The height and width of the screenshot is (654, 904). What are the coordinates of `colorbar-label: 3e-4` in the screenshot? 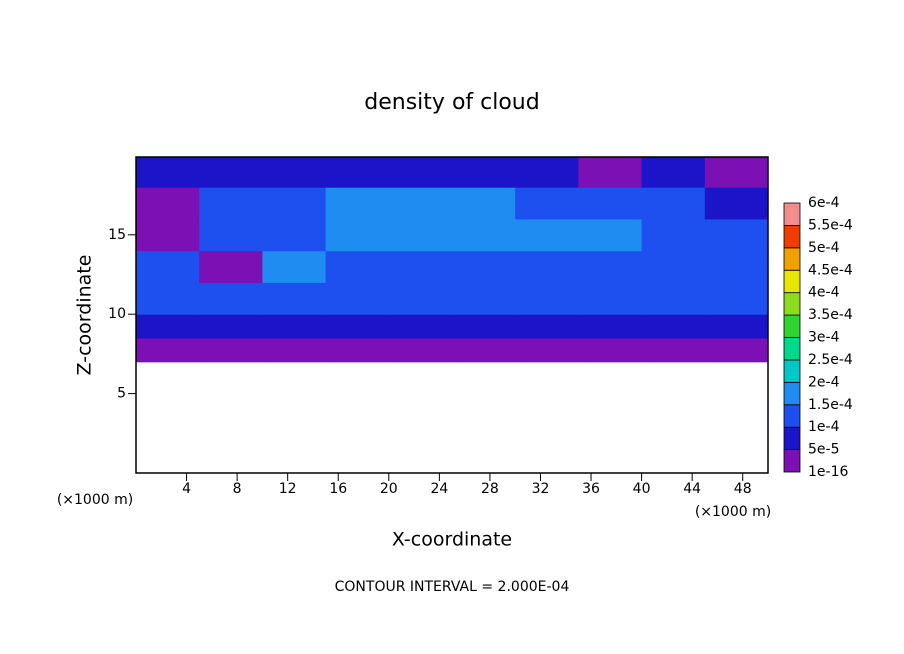 It's located at (824, 338).